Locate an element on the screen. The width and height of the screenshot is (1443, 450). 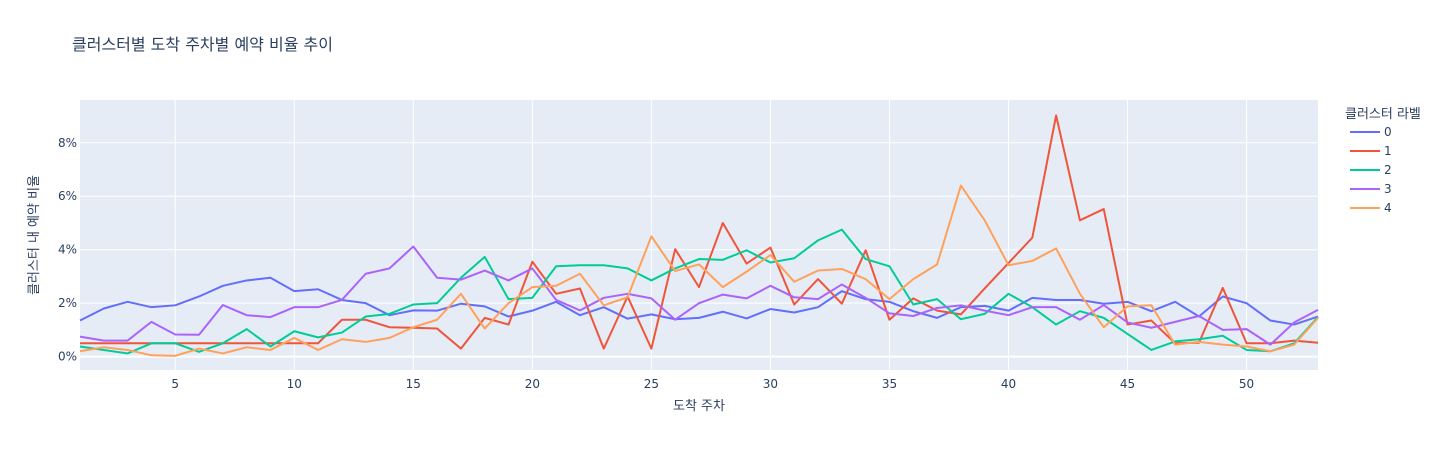
legend-label: 0 is located at coordinates (1388, 132).